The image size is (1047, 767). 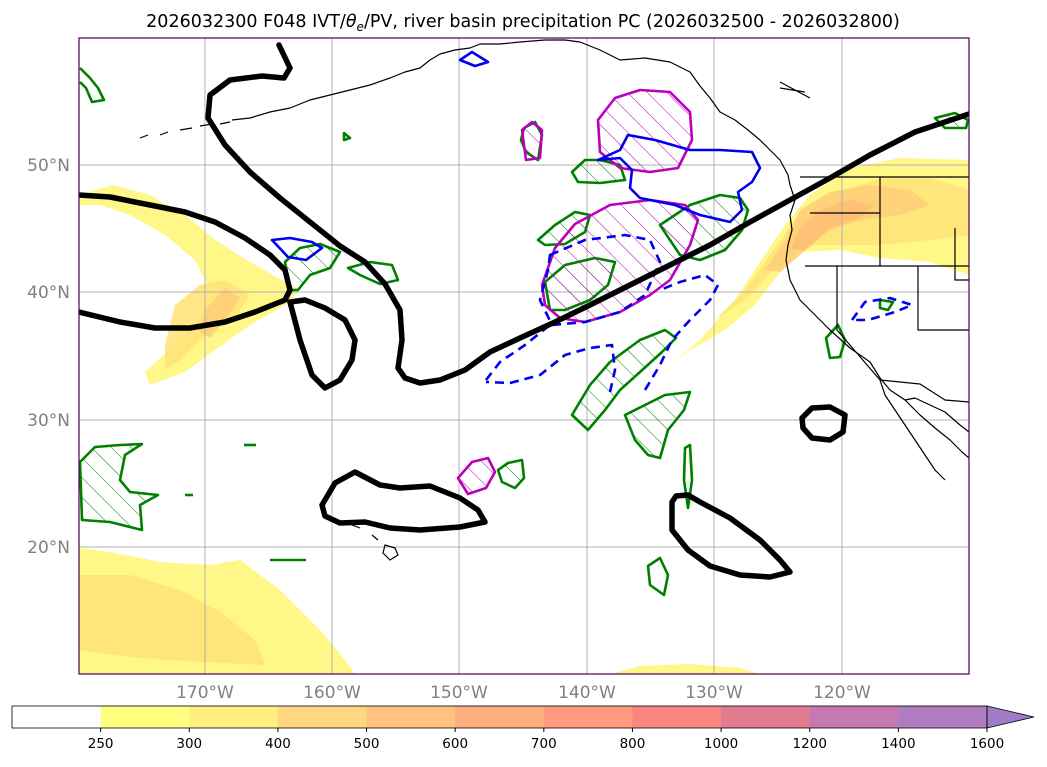 What do you see at coordinates (403, 501) in the screenshot?
I see `pv-contour-subtropics-w` at bounding box center [403, 501].